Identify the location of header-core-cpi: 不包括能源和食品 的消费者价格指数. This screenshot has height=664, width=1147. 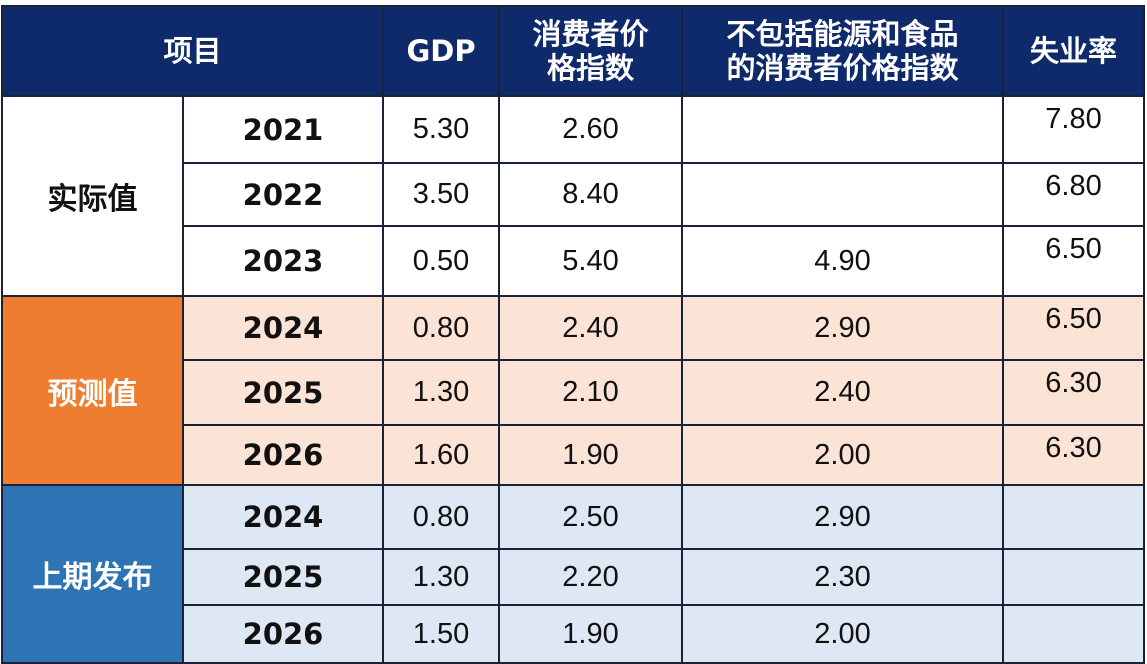
(843, 51).